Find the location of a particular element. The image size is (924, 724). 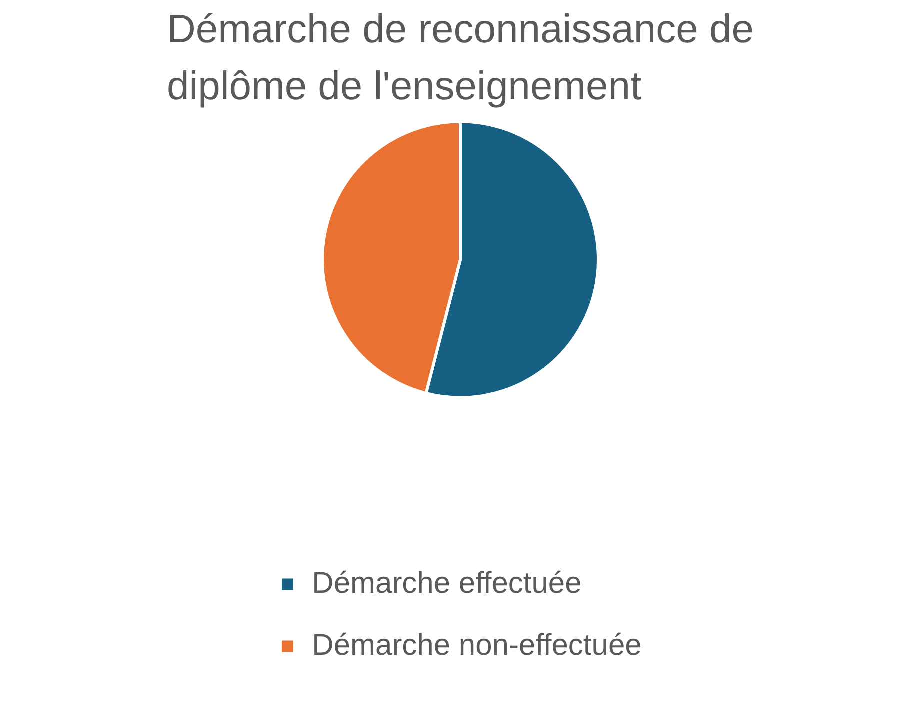

chart-title: Démarche de reconnaissance de diplôme de l'enseignement is located at coordinates (460, 57).